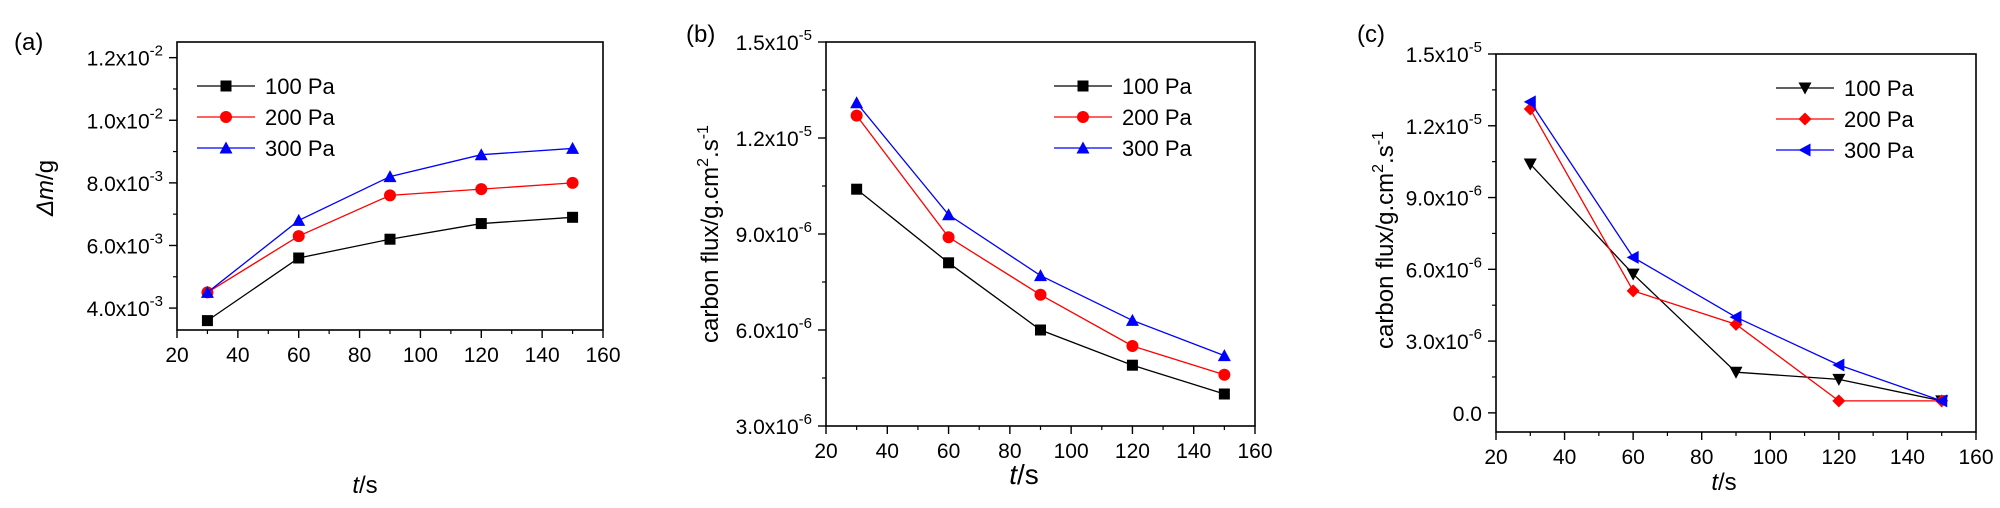 This screenshot has height=508, width=2000. Describe the element at coordinates (774, 233) in the screenshot. I see `y-tick-label: 9.0x10⁻⁶` at that location.